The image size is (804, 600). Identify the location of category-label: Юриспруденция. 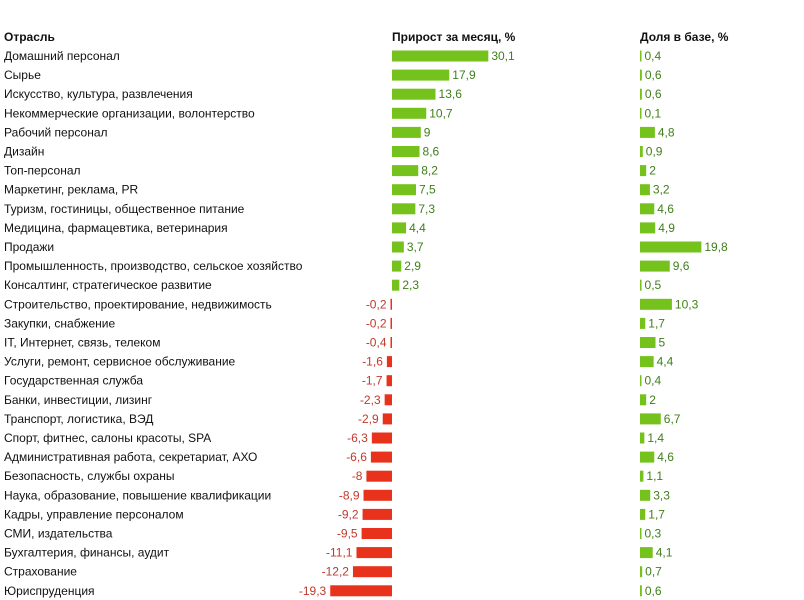
(49, 591).